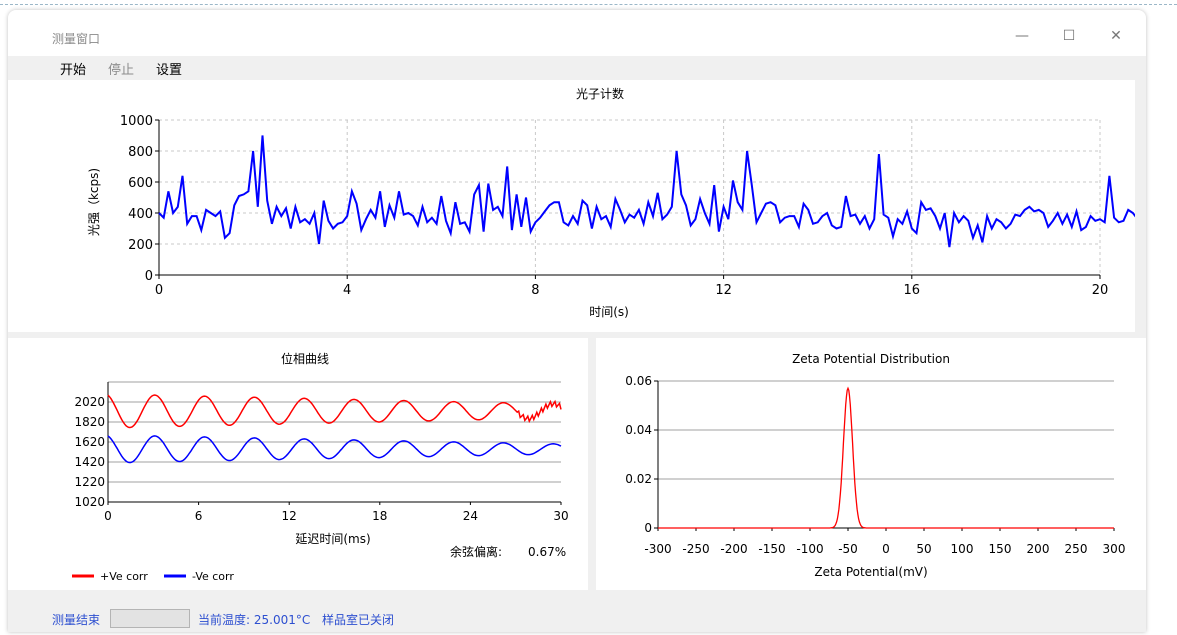 This screenshot has width=1177, height=635. I want to click on x-axis-label: Zeta Potential(mV), so click(870, 572).